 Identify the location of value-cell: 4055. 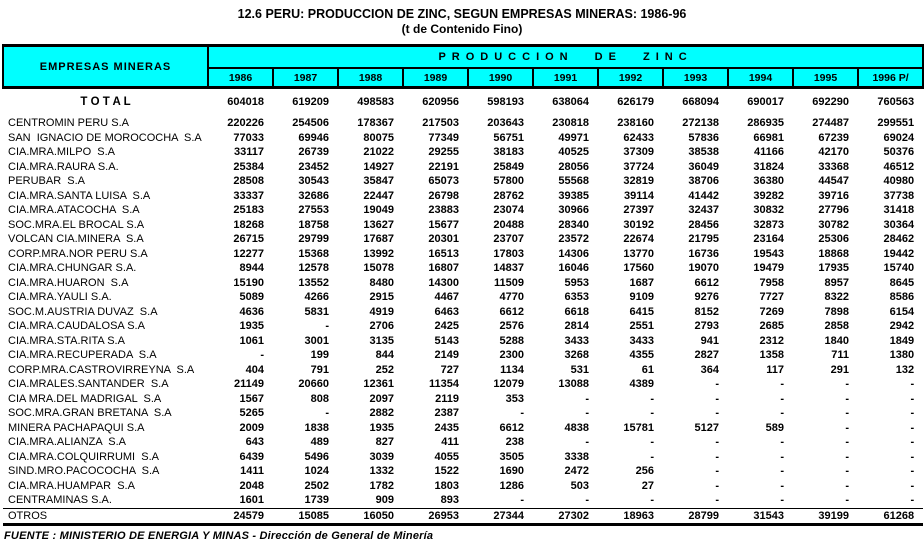
(446, 456).